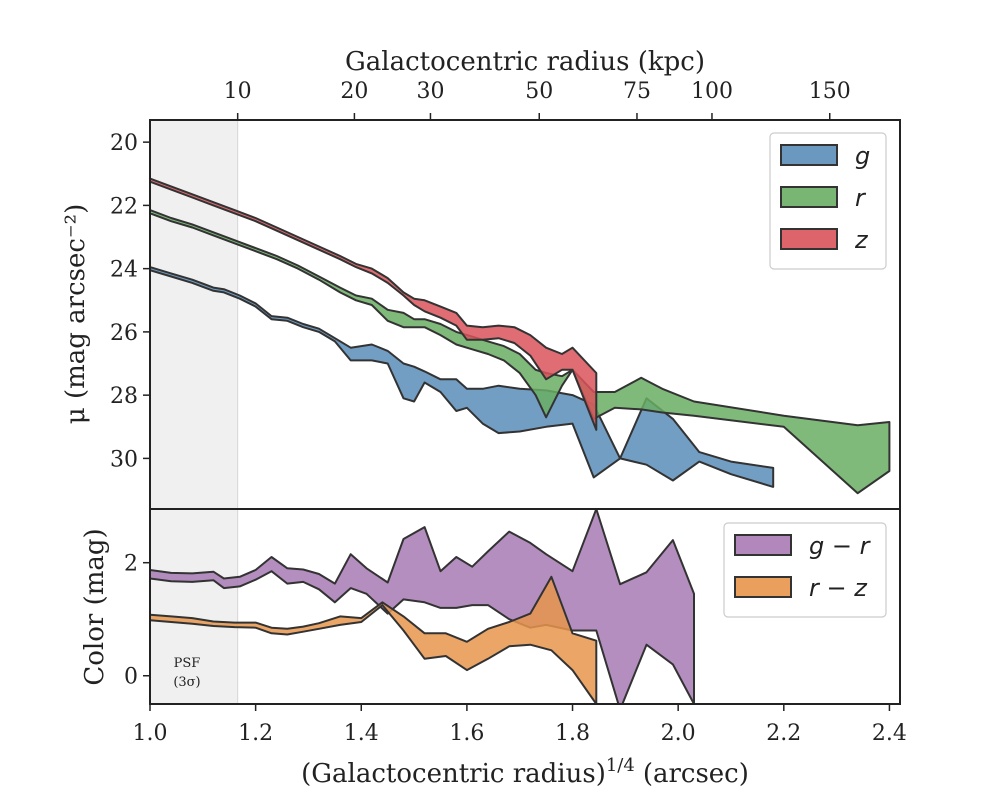 The width and height of the screenshot is (1000, 800). Describe the element at coordinates (620, 765) in the screenshot. I see `x-axis-label-exponent: 1/4` at that location.